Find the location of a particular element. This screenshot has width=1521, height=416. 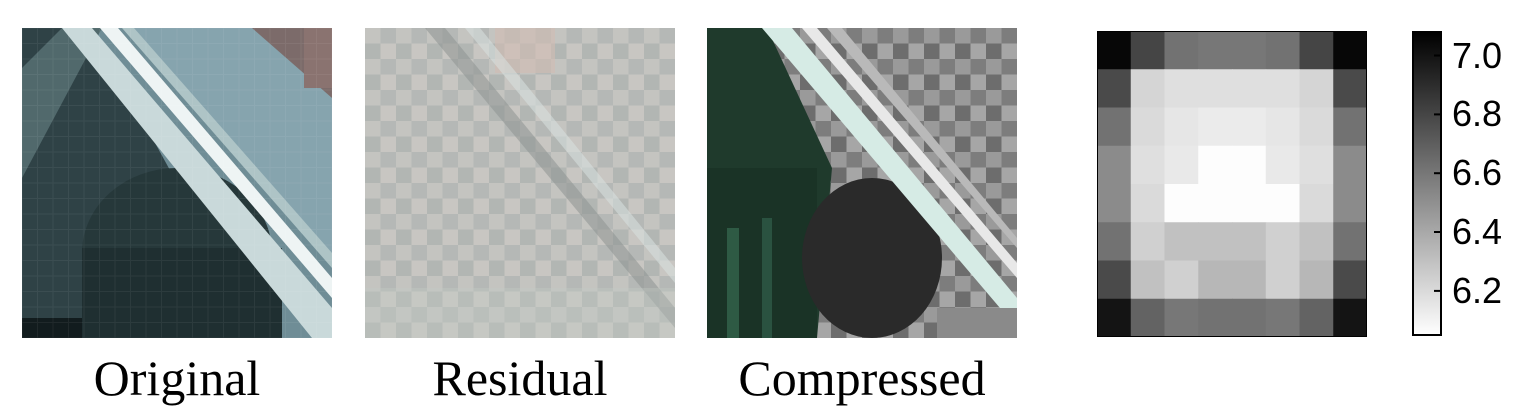

colorbar-tick-label: 6.2 is located at coordinates (1477, 290).